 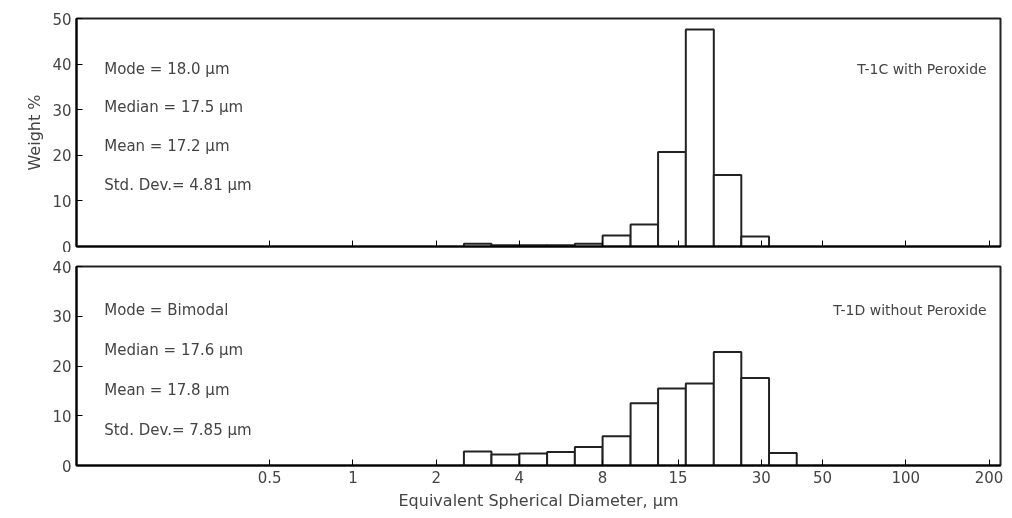 I want to click on annotation: Std. Dev.= 7.85 μm, so click(x=178, y=429).